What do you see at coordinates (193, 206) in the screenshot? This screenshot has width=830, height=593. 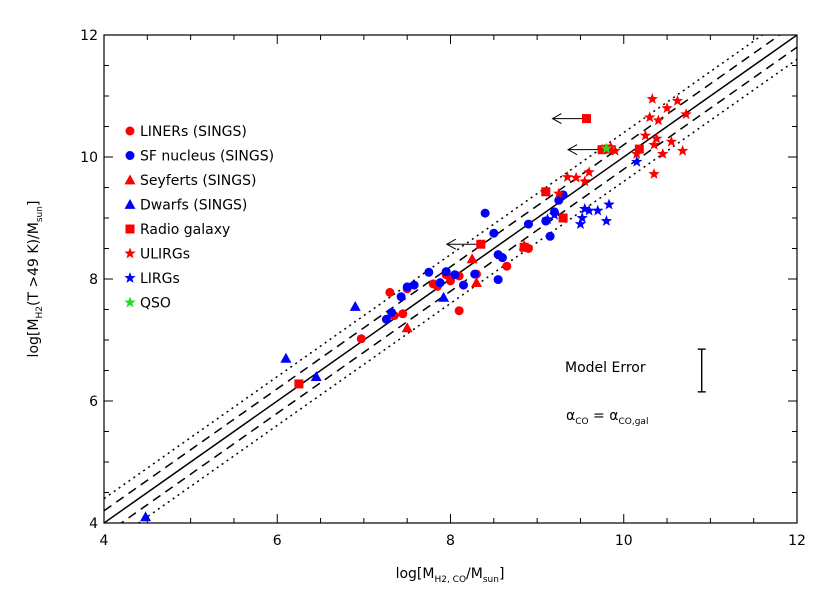 I see `legend-label-dwarfs-sings: Dwarfs (SINGS)` at bounding box center [193, 206].